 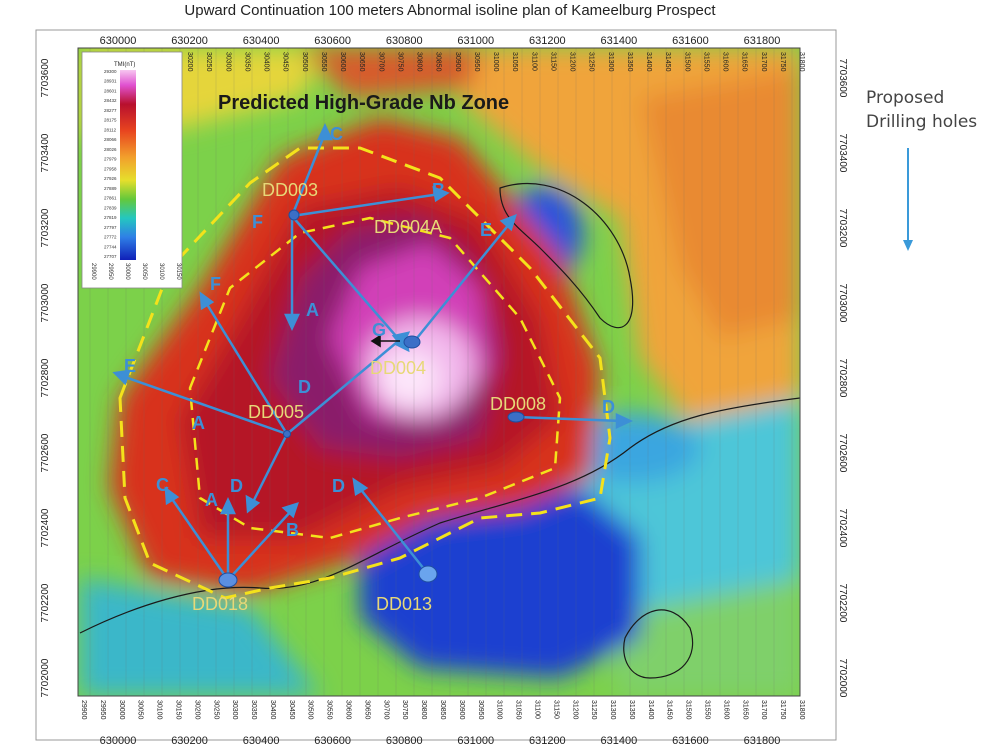 I want to click on y-tick-label: 7702800, so click(x=842, y=378).